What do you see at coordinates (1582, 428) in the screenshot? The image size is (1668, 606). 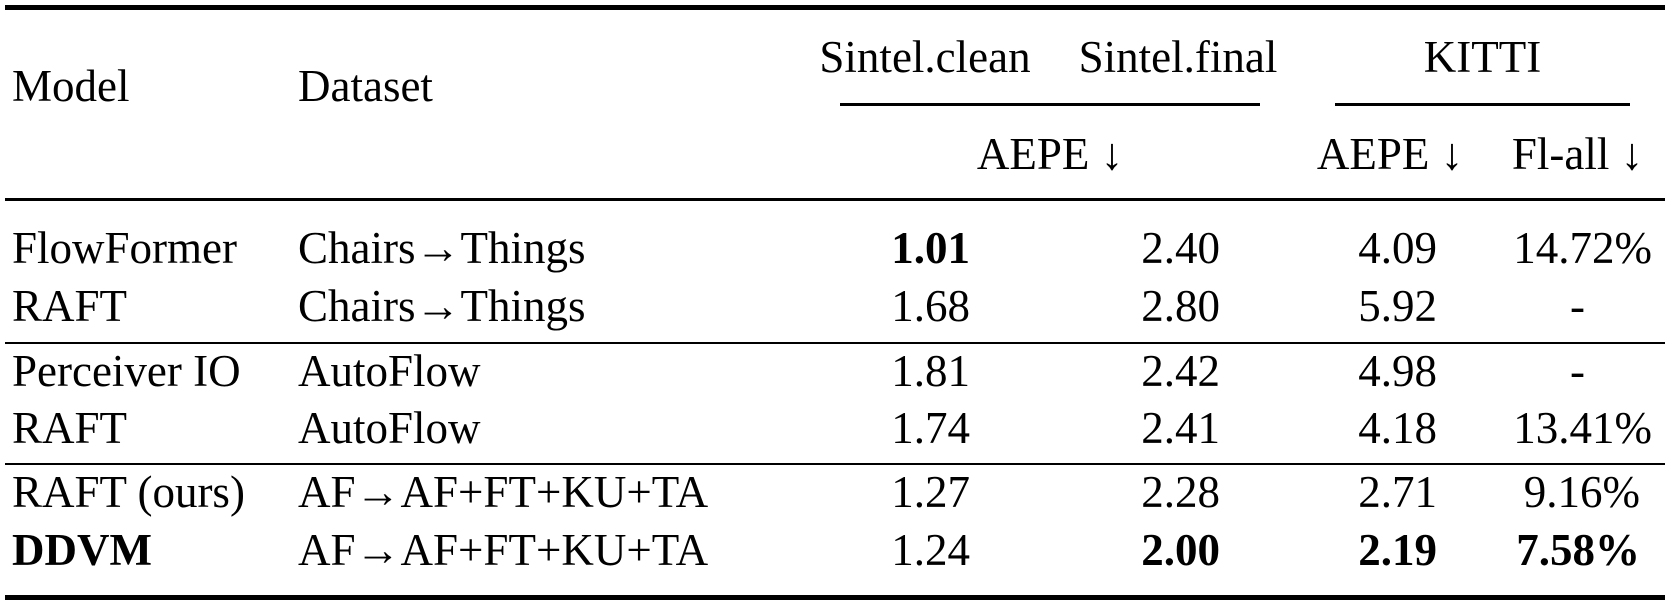 I see `row-kitti-flall: 13.41%` at bounding box center [1582, 428].